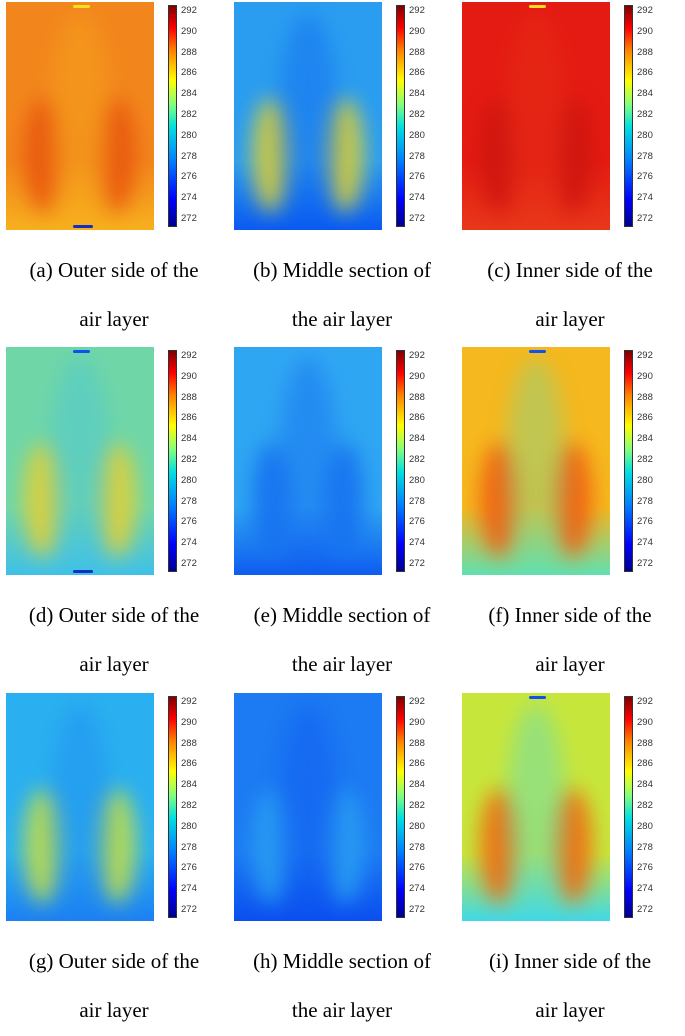  Describe the element at coordinates (114, 961) in the screenshot. I see `caption-line-1: (g) Outer side of the` at that location.